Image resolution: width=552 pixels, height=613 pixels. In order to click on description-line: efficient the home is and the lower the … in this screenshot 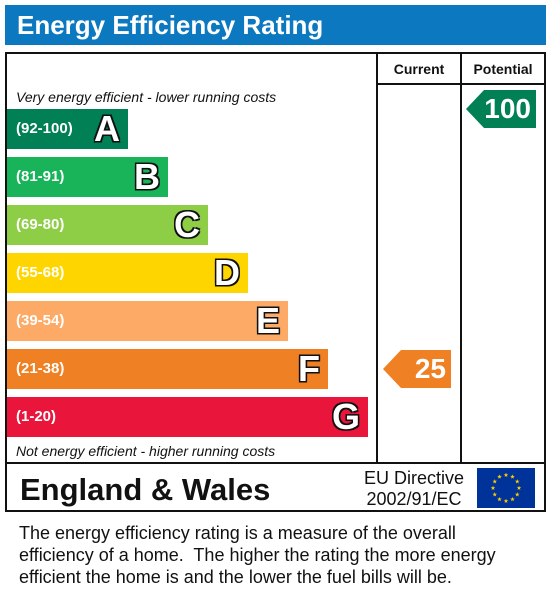, I will do `click(235, 577)`.